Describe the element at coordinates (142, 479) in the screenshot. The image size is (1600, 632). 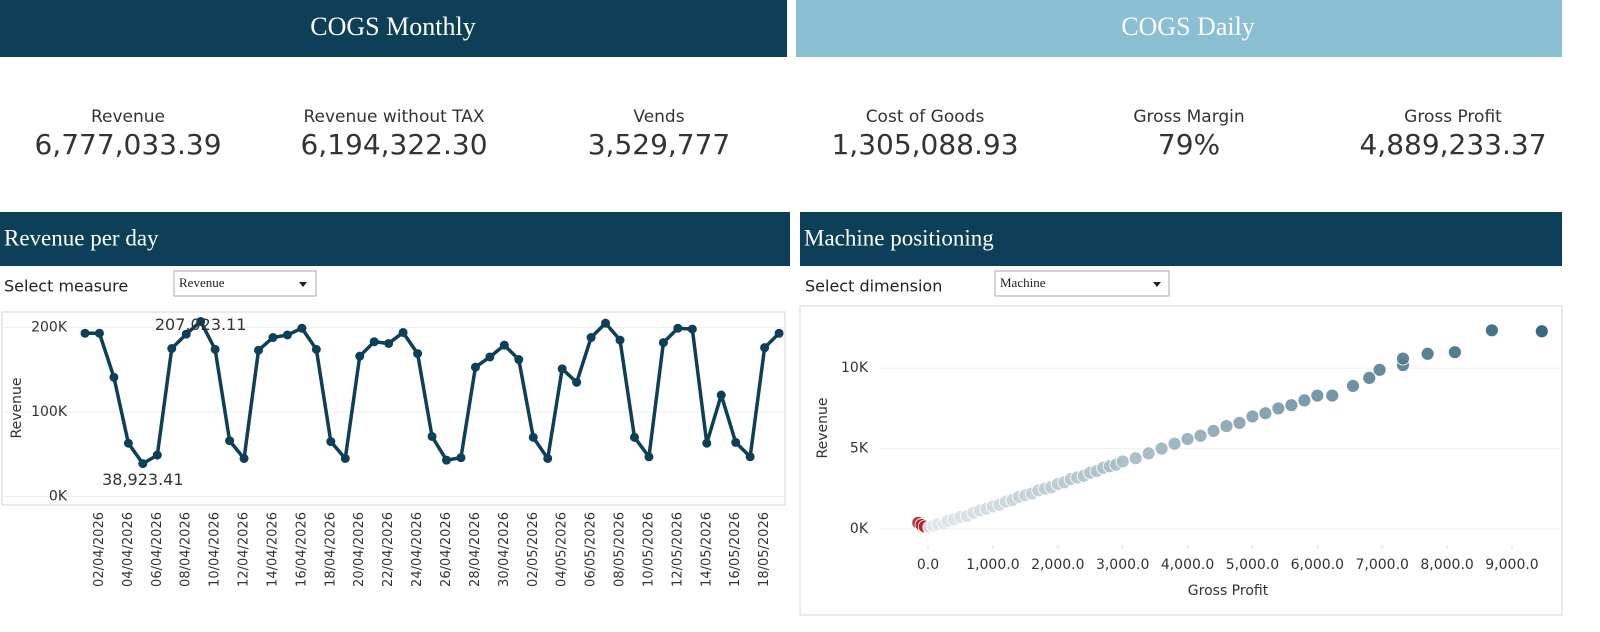
I see `data-label: 38,923.41` at that location.